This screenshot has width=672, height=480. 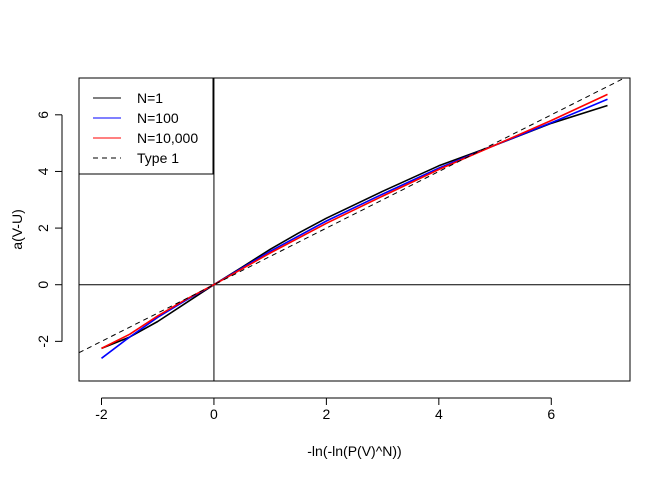 I want to click on y-tick-label: 0, so click(x=43, y=285).